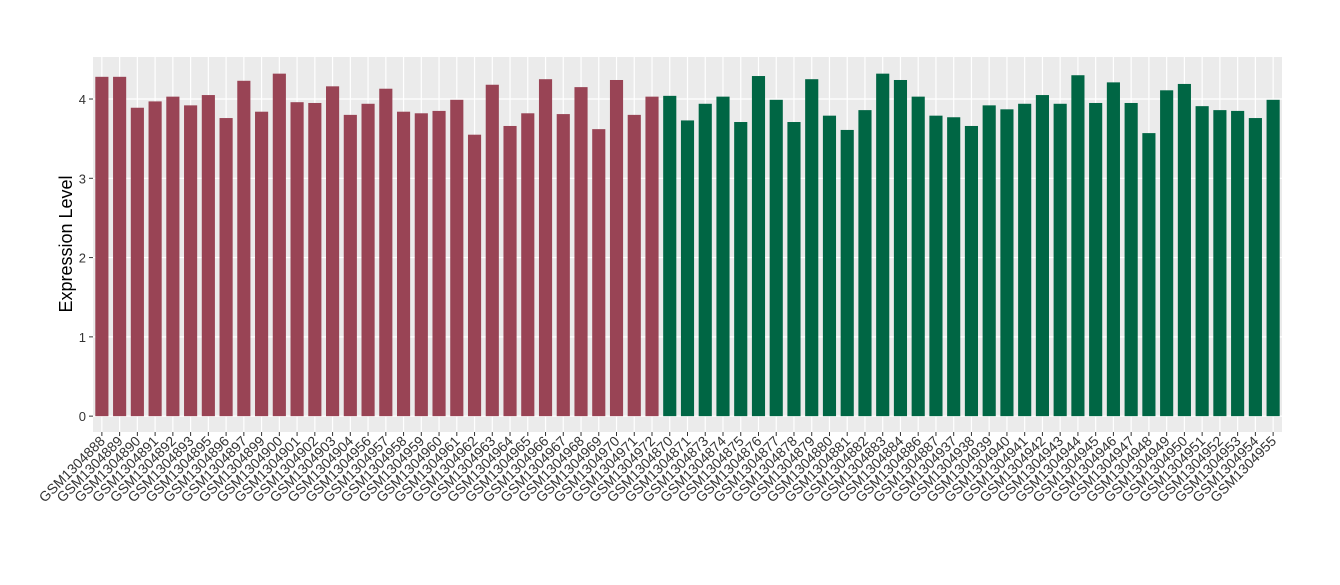  Describe the element at coordinates (82, 178) in the screenshot. I see `y-tick-label: 3` at that location.